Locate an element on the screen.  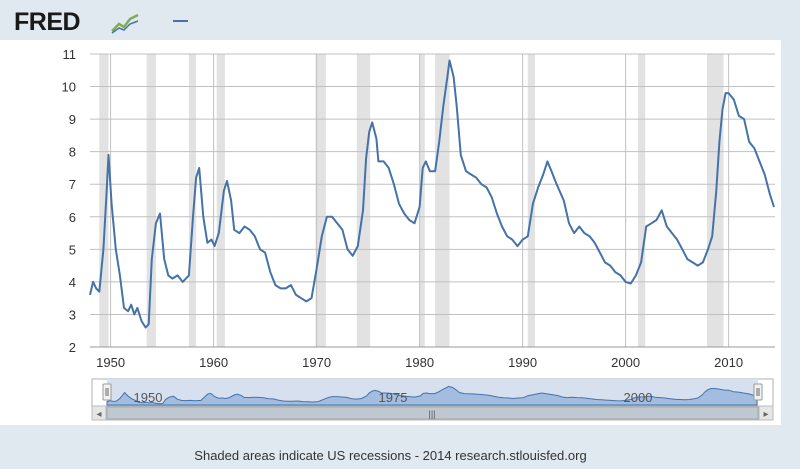
x-axis-labels: 1950 1960 1970 1980 1990 2000 2010 is located at coordinates (419, 362).